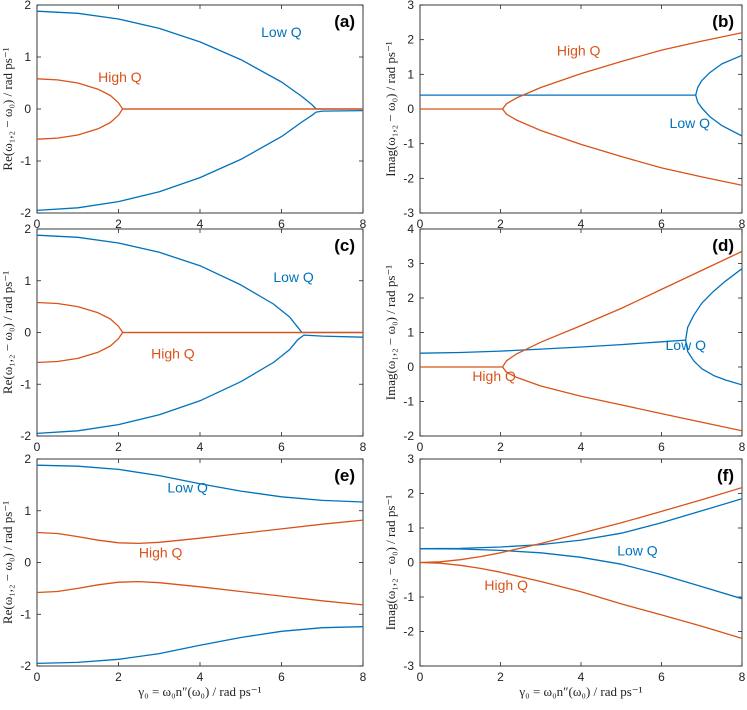 This screenshot has height=710, width=747. I want to click on panel-label: (b), so click(723, 21).